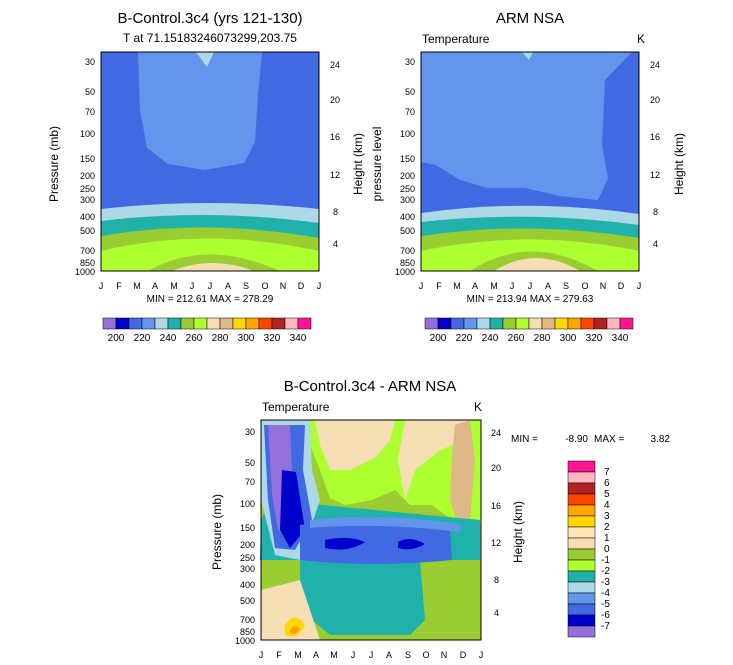  Describe the element at coordinates (87, 251) in the screenshot. I see `model-p-tick: 700` at that location.